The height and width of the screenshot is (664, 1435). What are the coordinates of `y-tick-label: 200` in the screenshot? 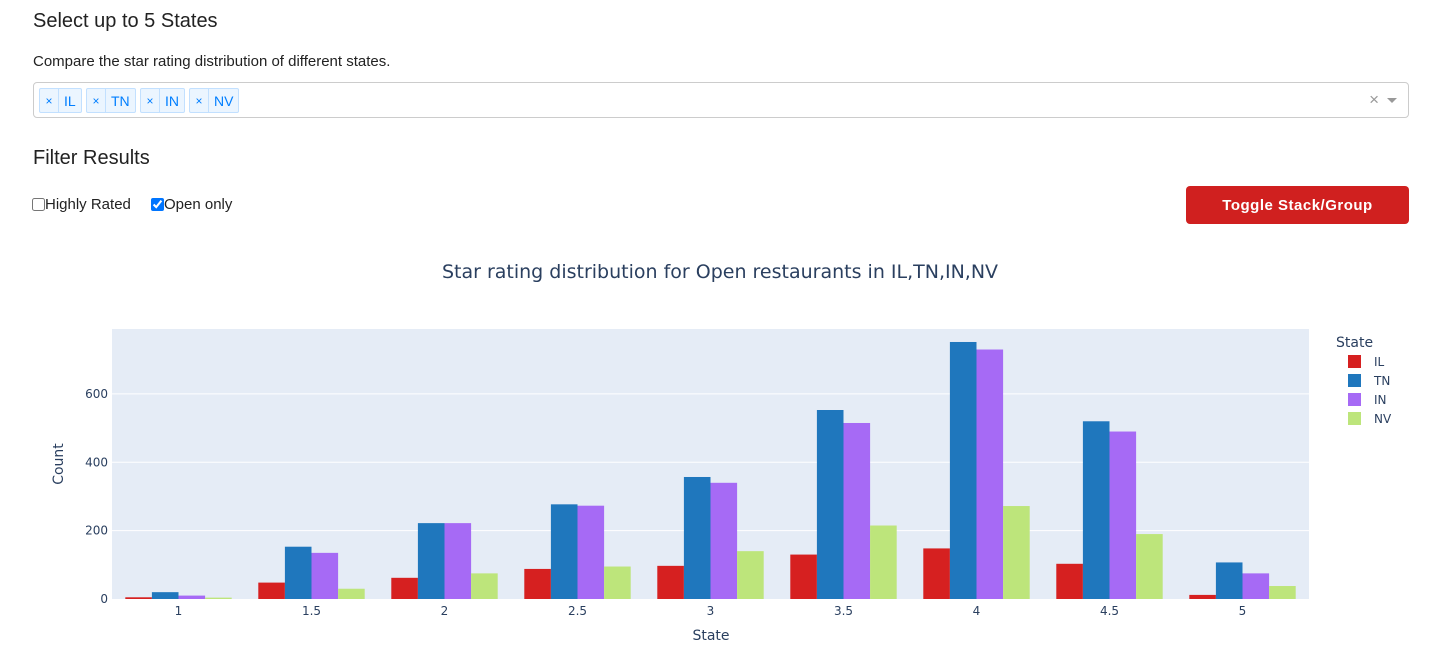 It's located at (96, 531).